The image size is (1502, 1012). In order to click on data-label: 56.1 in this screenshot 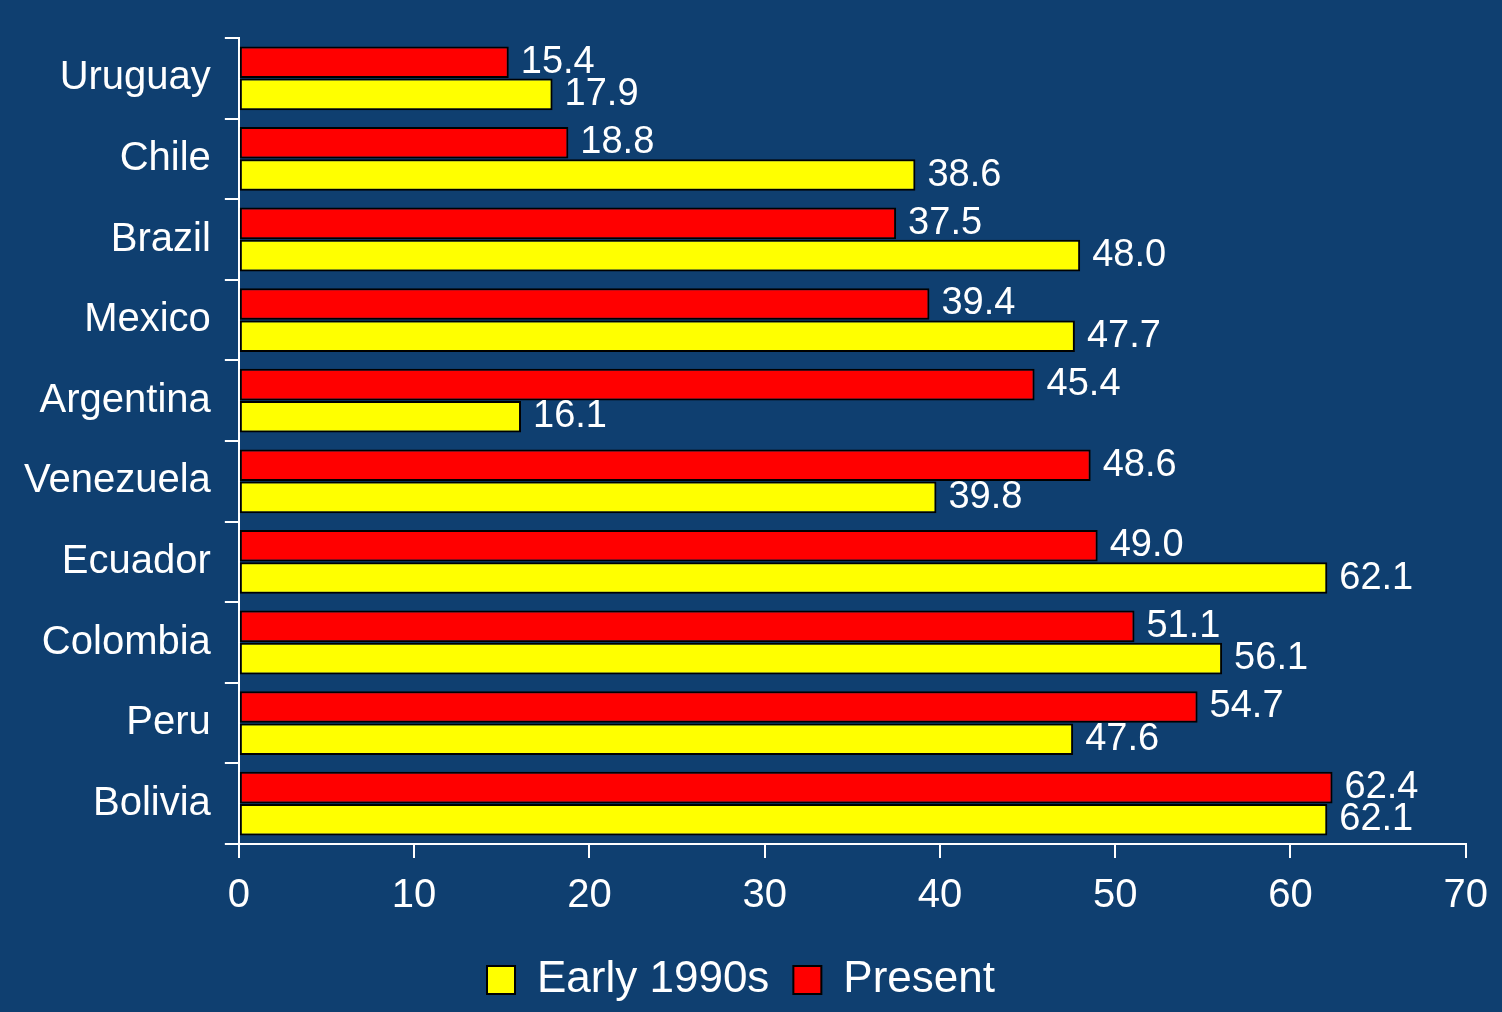, I will do `click(1271, 656)`.